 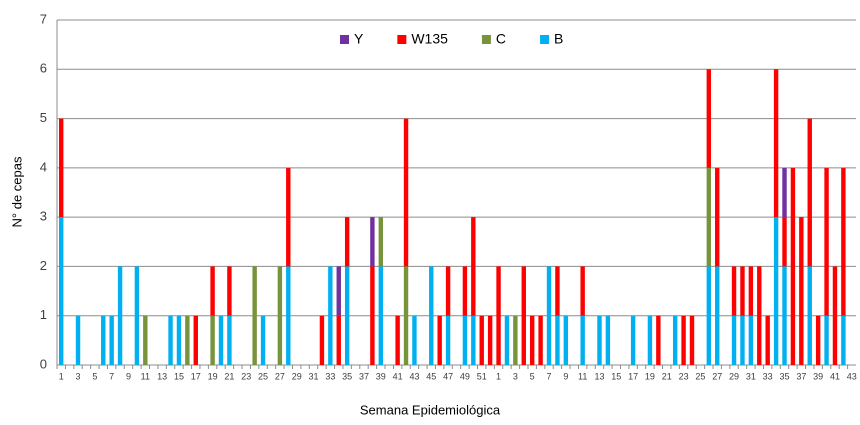 What do you see at coordinates (835, 376) in the screenshot?
I see `x-tick-label: 41` at bounding box center [835, 376].